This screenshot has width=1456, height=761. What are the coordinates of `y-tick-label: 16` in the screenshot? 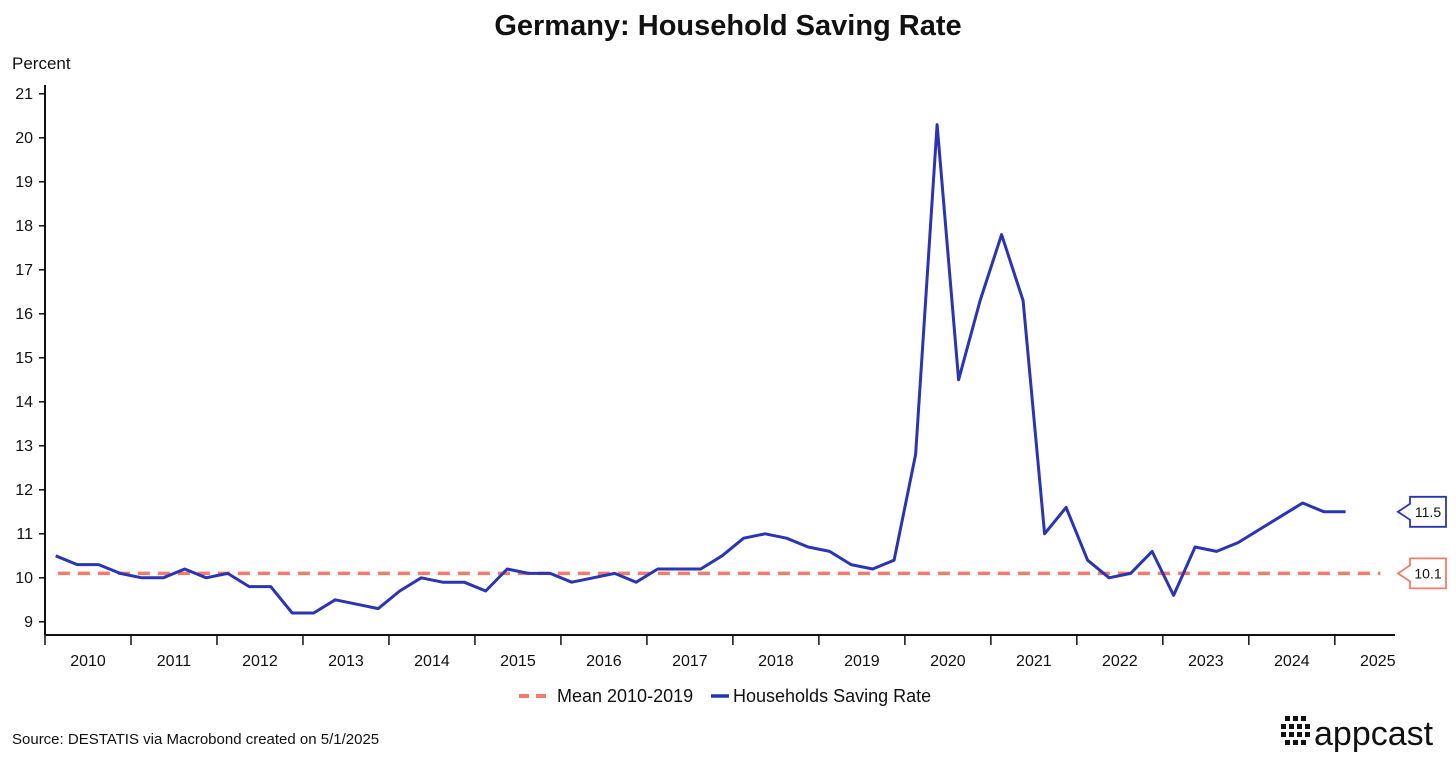 It's located at (24, 314).